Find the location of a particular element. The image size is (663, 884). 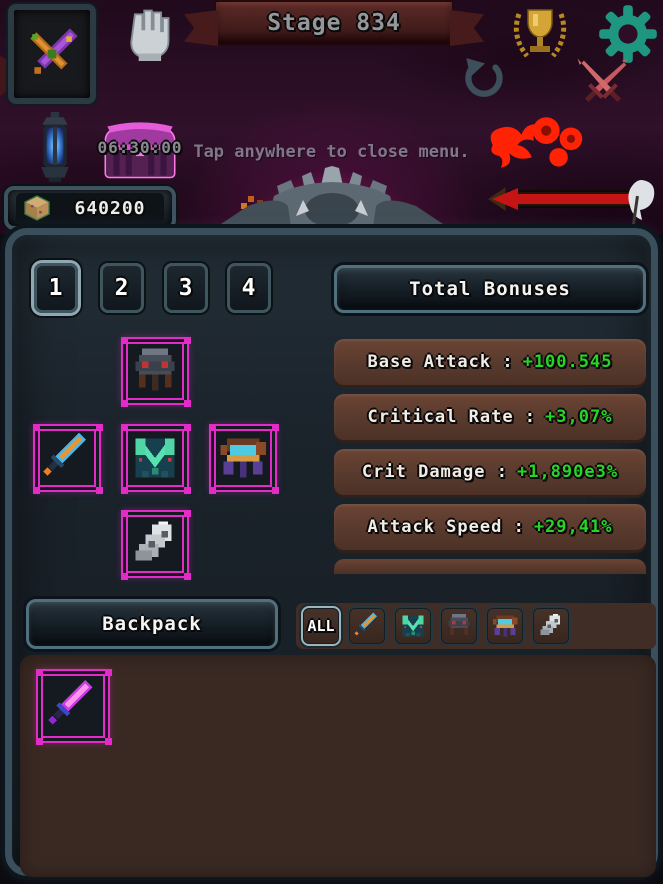

equip-slot-helmet is located at coordinates (155, 371).